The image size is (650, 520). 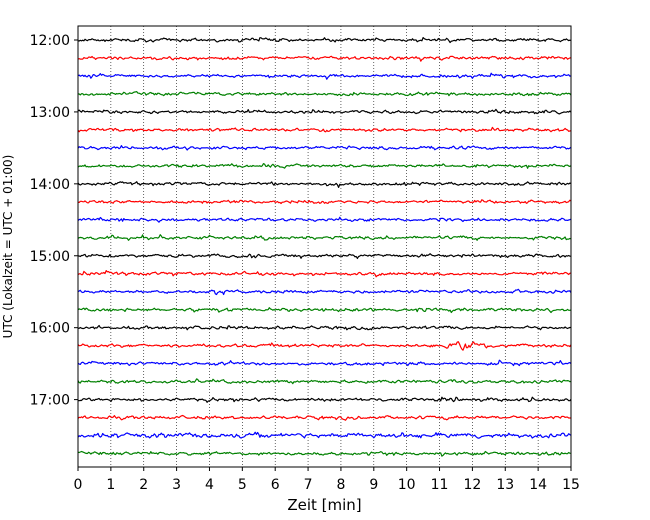 I want to click on x-axis-label: Zeit [min], so click(x=324, y=505).